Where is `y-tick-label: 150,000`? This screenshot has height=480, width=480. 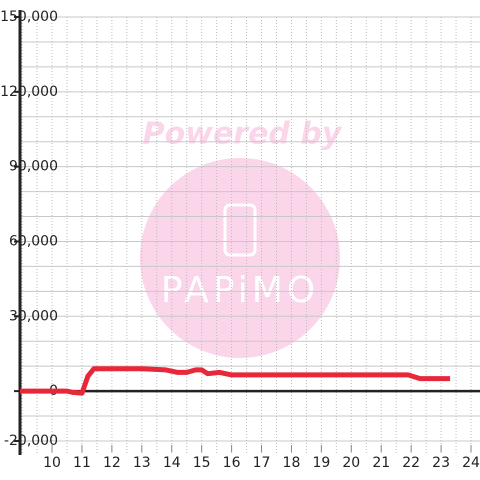
y-tick-label: 150,000 is located at coordinates (29, 17).